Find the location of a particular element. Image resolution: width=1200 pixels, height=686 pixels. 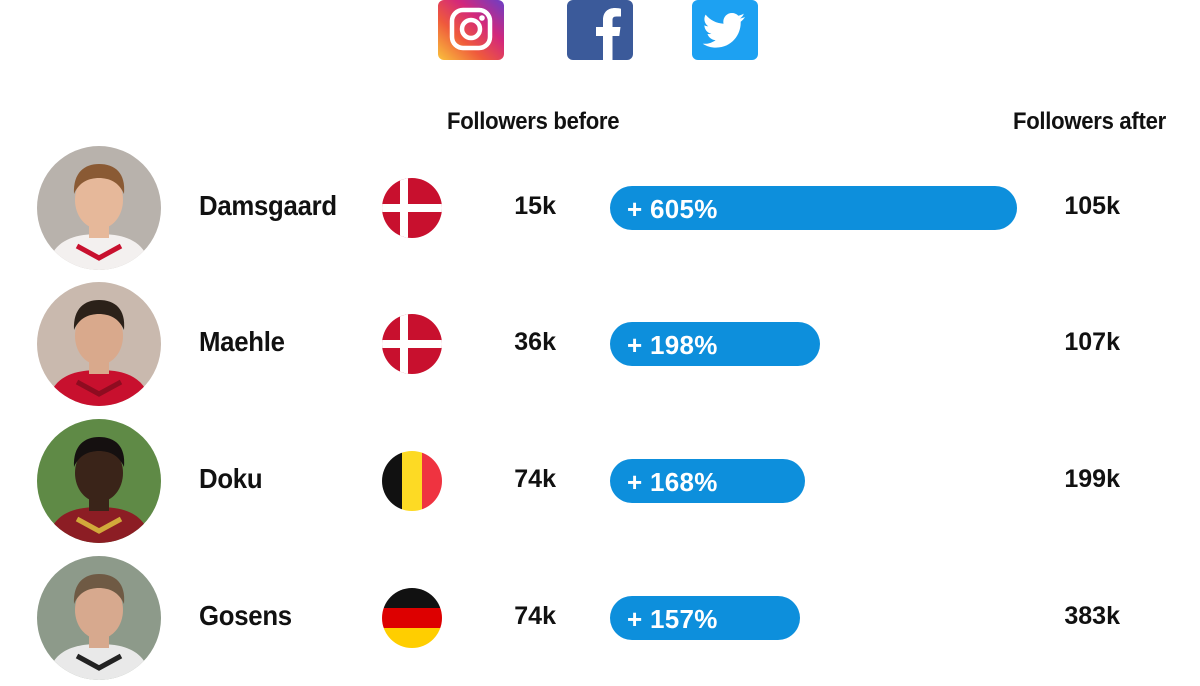

instagram-icon is located at coordinates (471, 30).